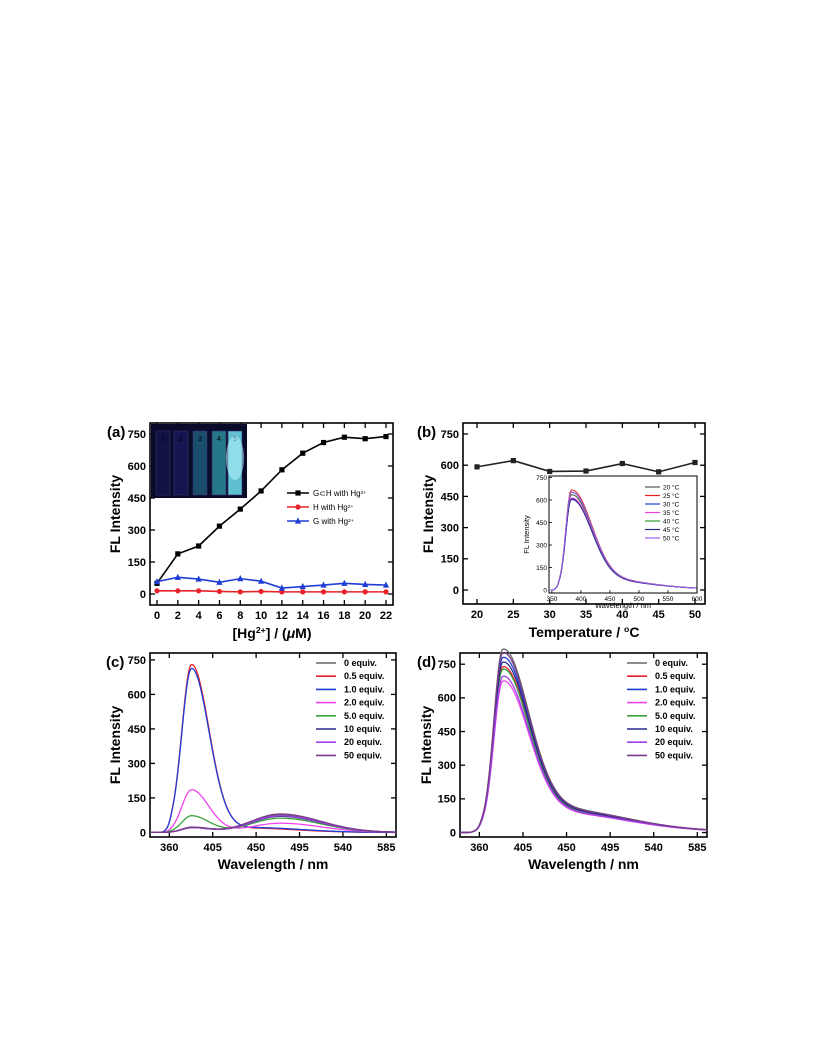 The height and width of the screenshot is (1056, 816). I want to click on vial-label-2: 2, so click(181, 439).